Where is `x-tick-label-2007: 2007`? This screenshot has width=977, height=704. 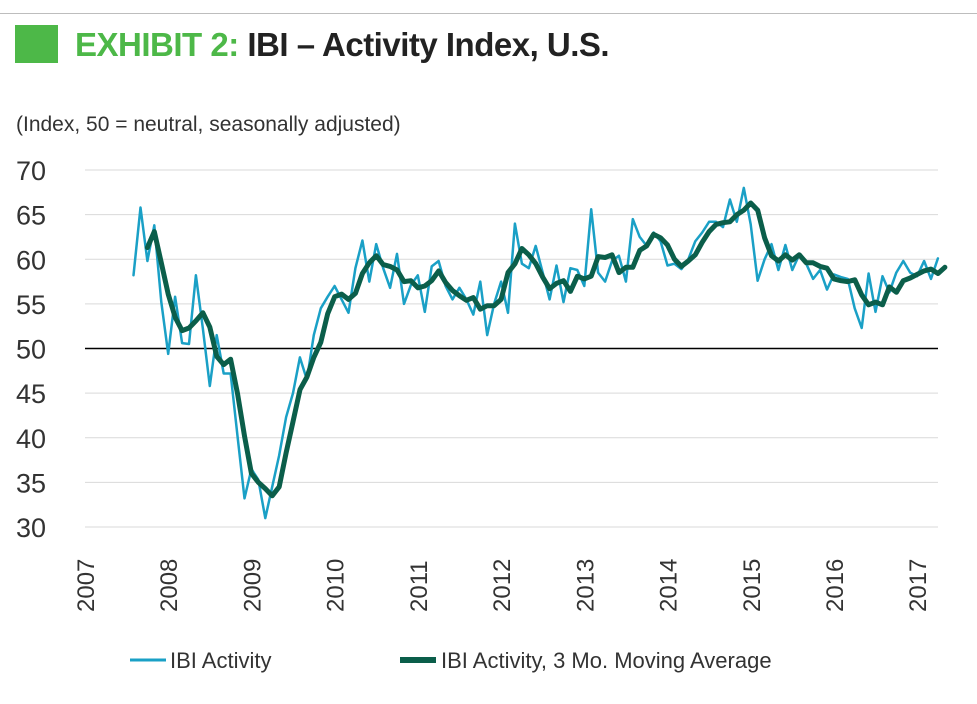 x-tick-label-2007: 2007 is located at coordinates (86, 585).